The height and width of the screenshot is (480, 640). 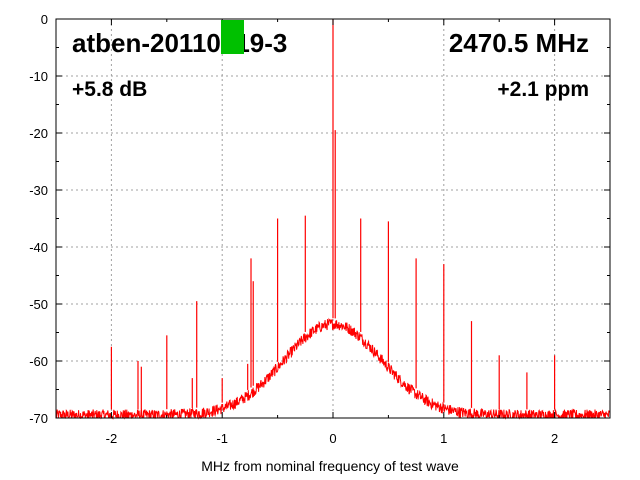 I want to click on chart-title: atben-20110219-3, so click(x=179, y=43).